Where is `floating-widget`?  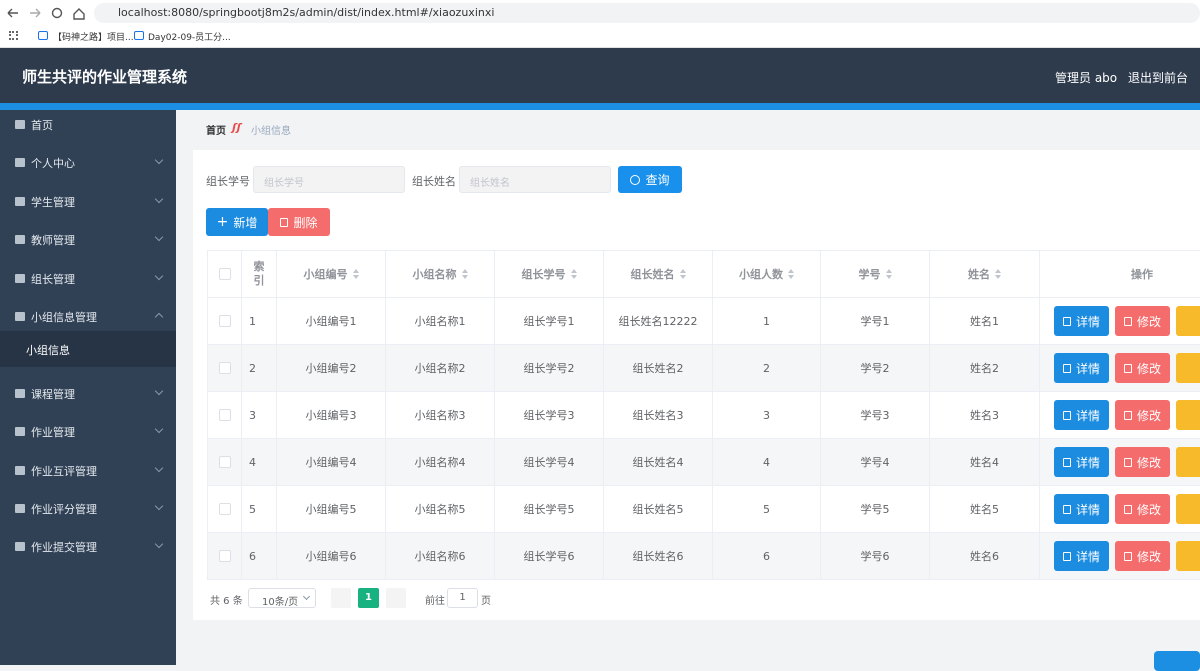
floating-widget is located at coordinates (1177, 661).